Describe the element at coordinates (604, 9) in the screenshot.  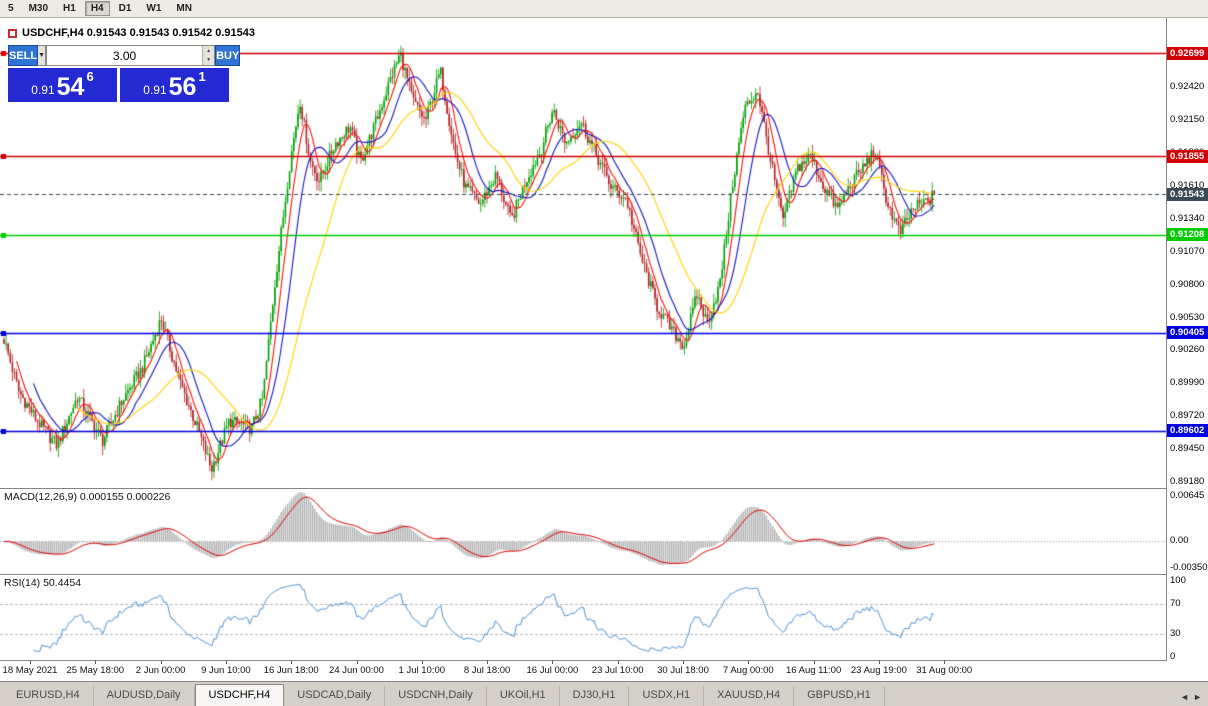
I see `timeframe-toolbar: 5 M30 H1 H4 D1 W1 MN` at that location.